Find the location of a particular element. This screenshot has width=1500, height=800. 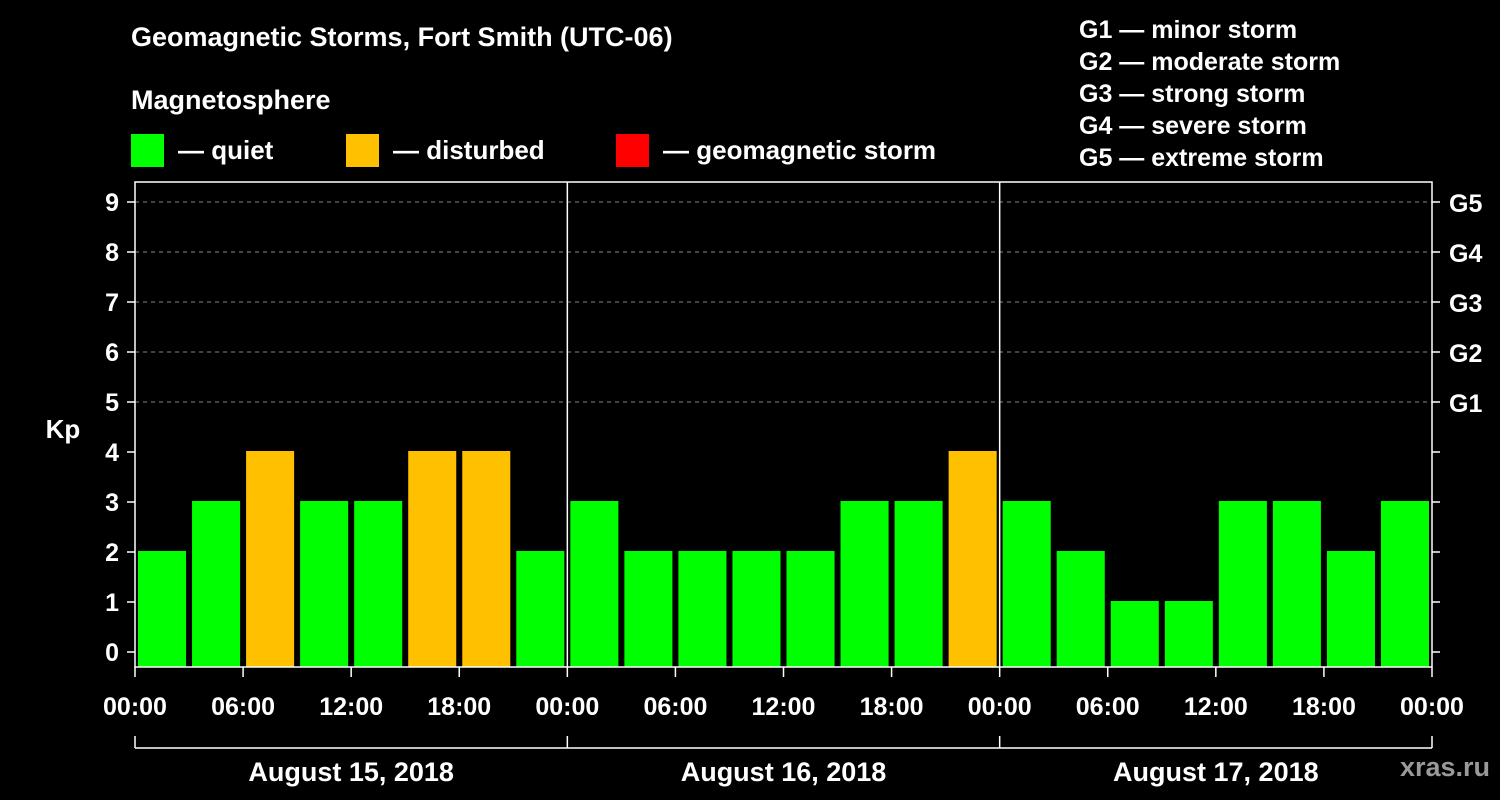

ytick-label-9: 9 is located at coordinates (112, 203).